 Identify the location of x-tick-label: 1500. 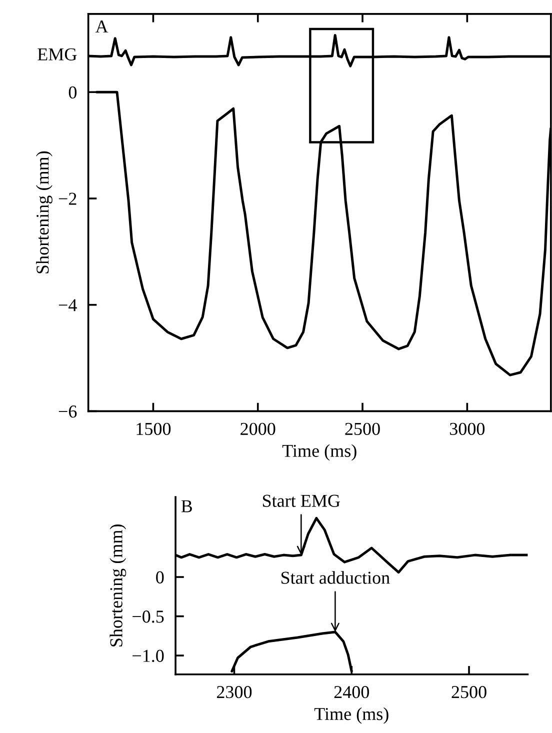
(153, 429).